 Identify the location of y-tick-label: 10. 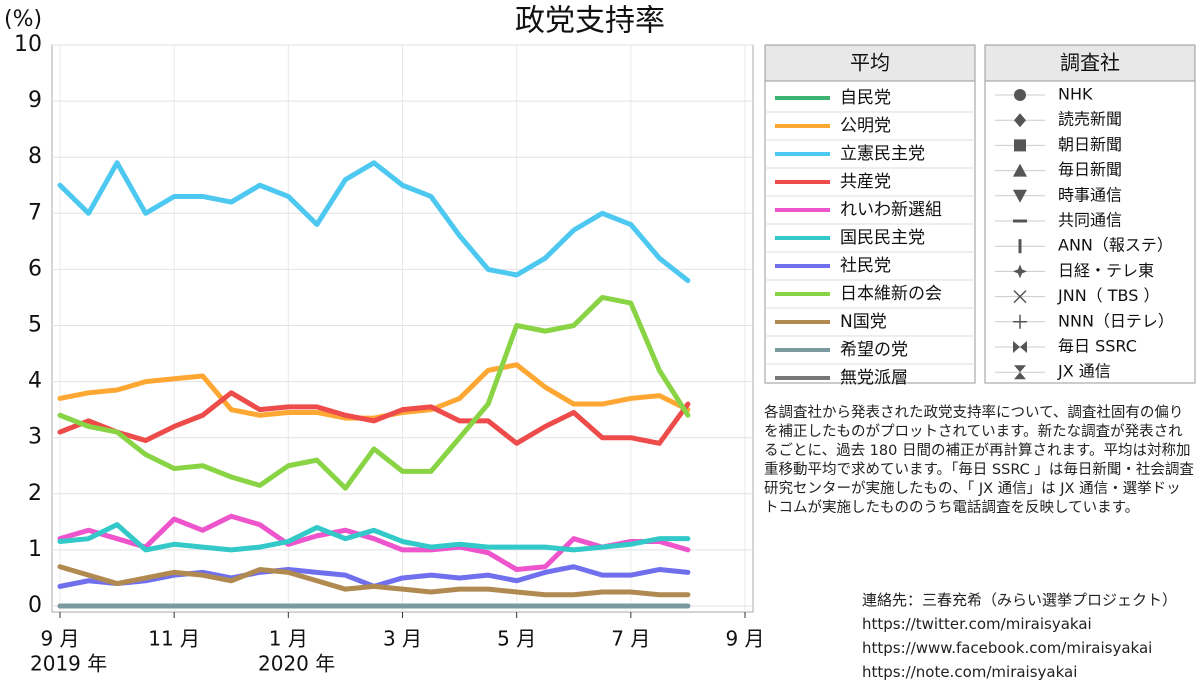
(28, 44).